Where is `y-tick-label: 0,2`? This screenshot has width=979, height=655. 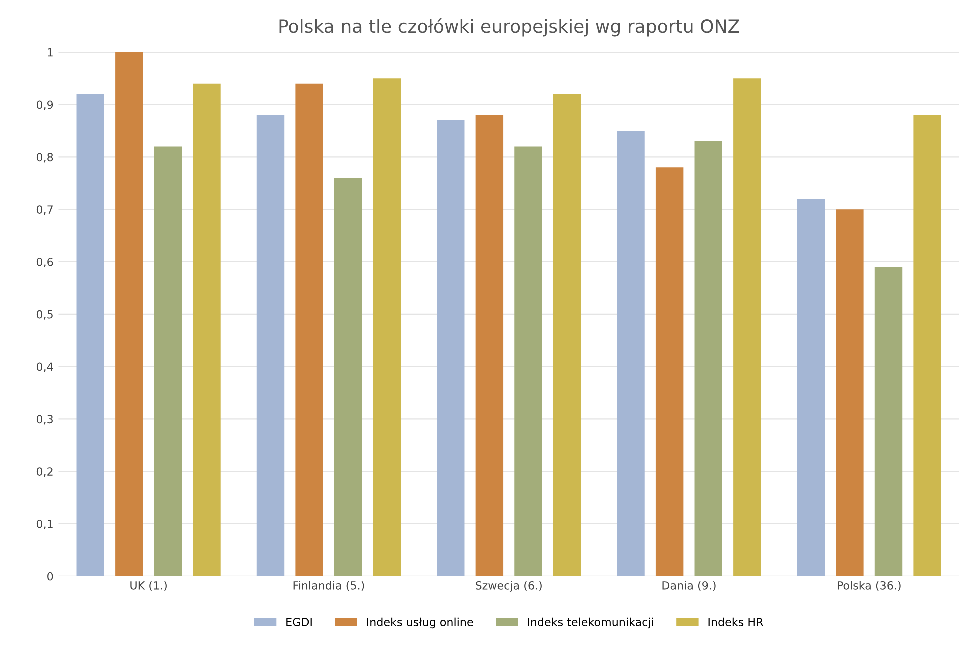
y-tick-label: 0,2 is located at coordinates (44, 473).